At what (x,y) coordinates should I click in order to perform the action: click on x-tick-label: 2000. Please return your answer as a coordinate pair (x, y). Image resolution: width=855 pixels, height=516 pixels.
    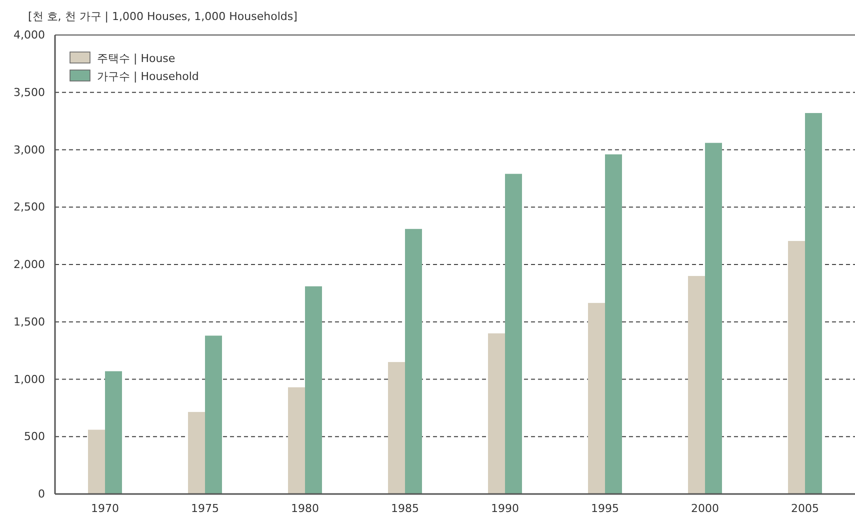
    Looking at the image, I should click on (705, 508).